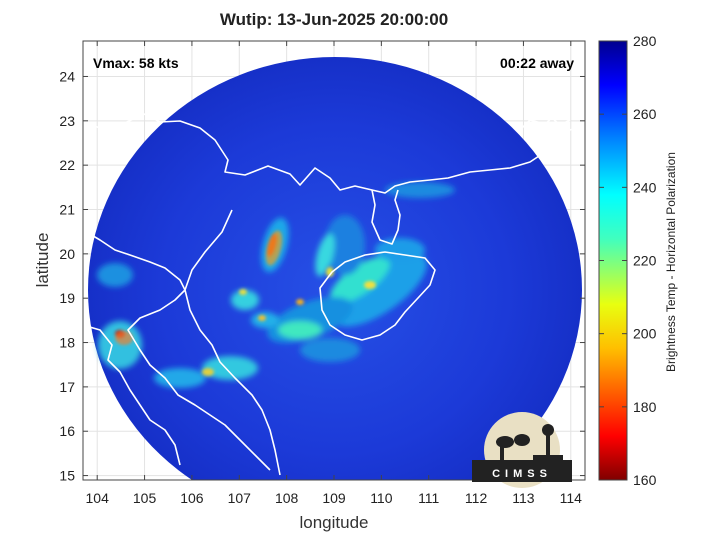  What do you see at coordinates (245, 303) in the screenshot?
I see `convection-cores` at bounding box center [245, 303].